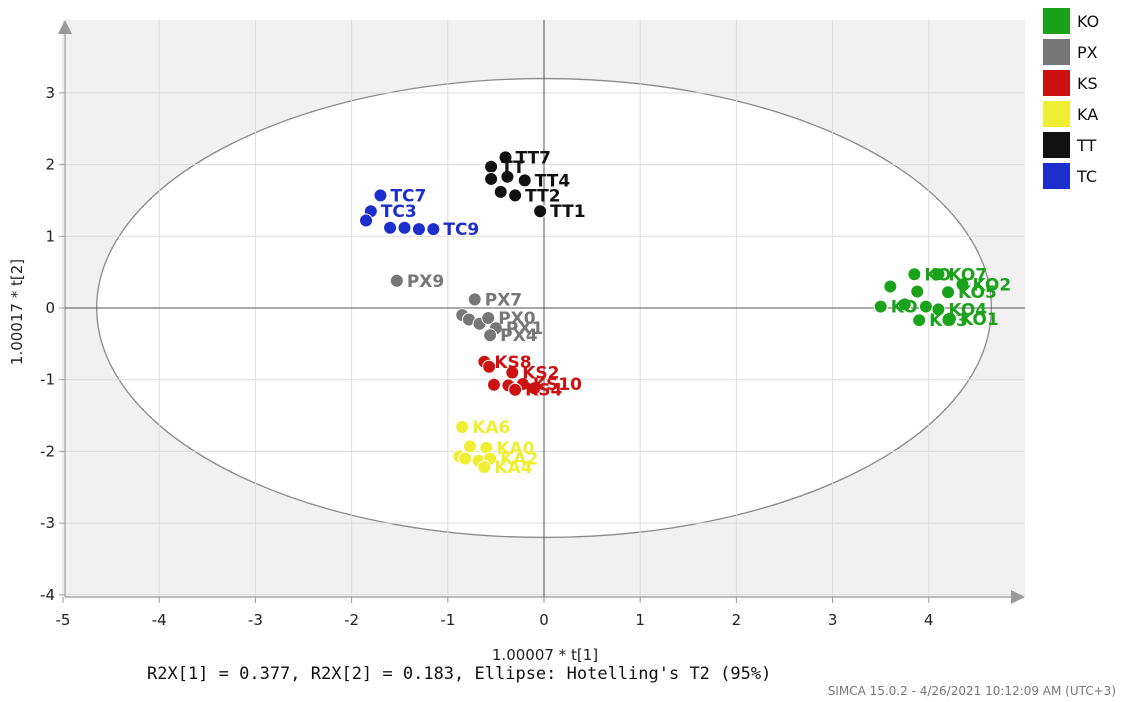 The width and height of the screenshot is (1126, 702). I want to click on x-tick-label: 1, so click(640, 620).